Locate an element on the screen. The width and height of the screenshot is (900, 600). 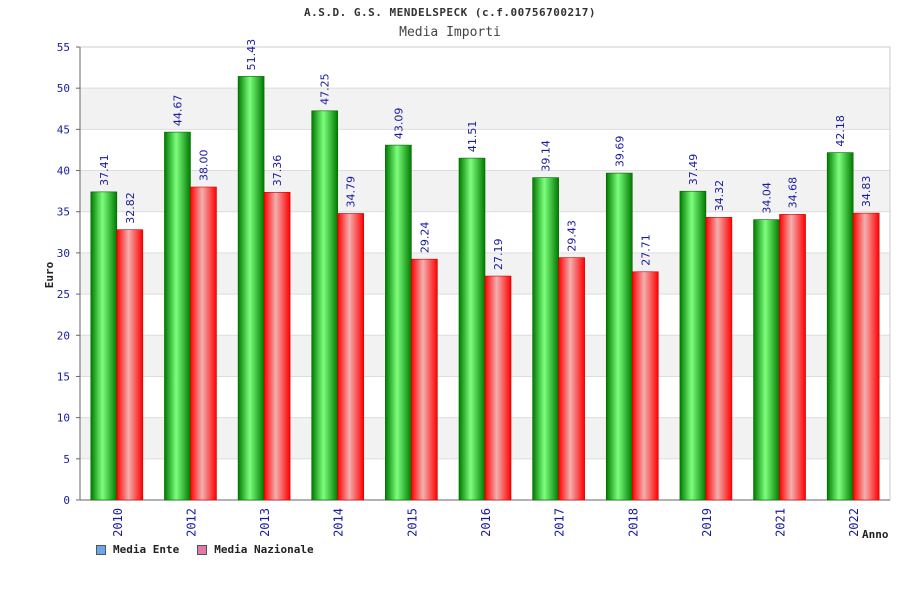
bar-value-label: 38.00 is located at coordinates (203, 166).